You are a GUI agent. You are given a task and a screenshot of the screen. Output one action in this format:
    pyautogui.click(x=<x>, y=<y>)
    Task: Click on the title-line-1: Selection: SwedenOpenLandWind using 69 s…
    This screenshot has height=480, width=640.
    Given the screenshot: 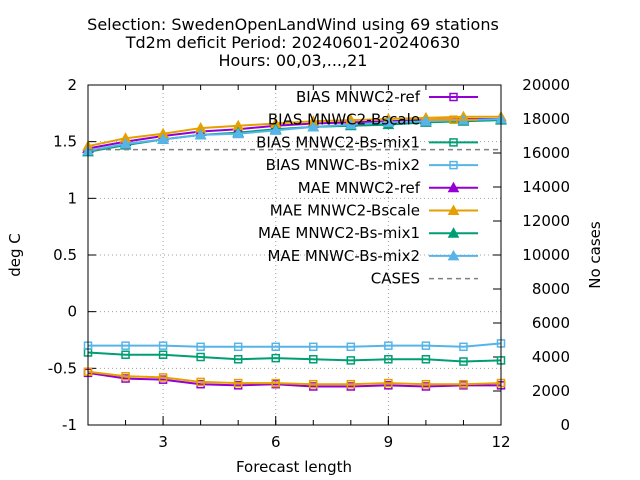 What is the action you would take?
    pyautogui.click(x=293, y=24)
    